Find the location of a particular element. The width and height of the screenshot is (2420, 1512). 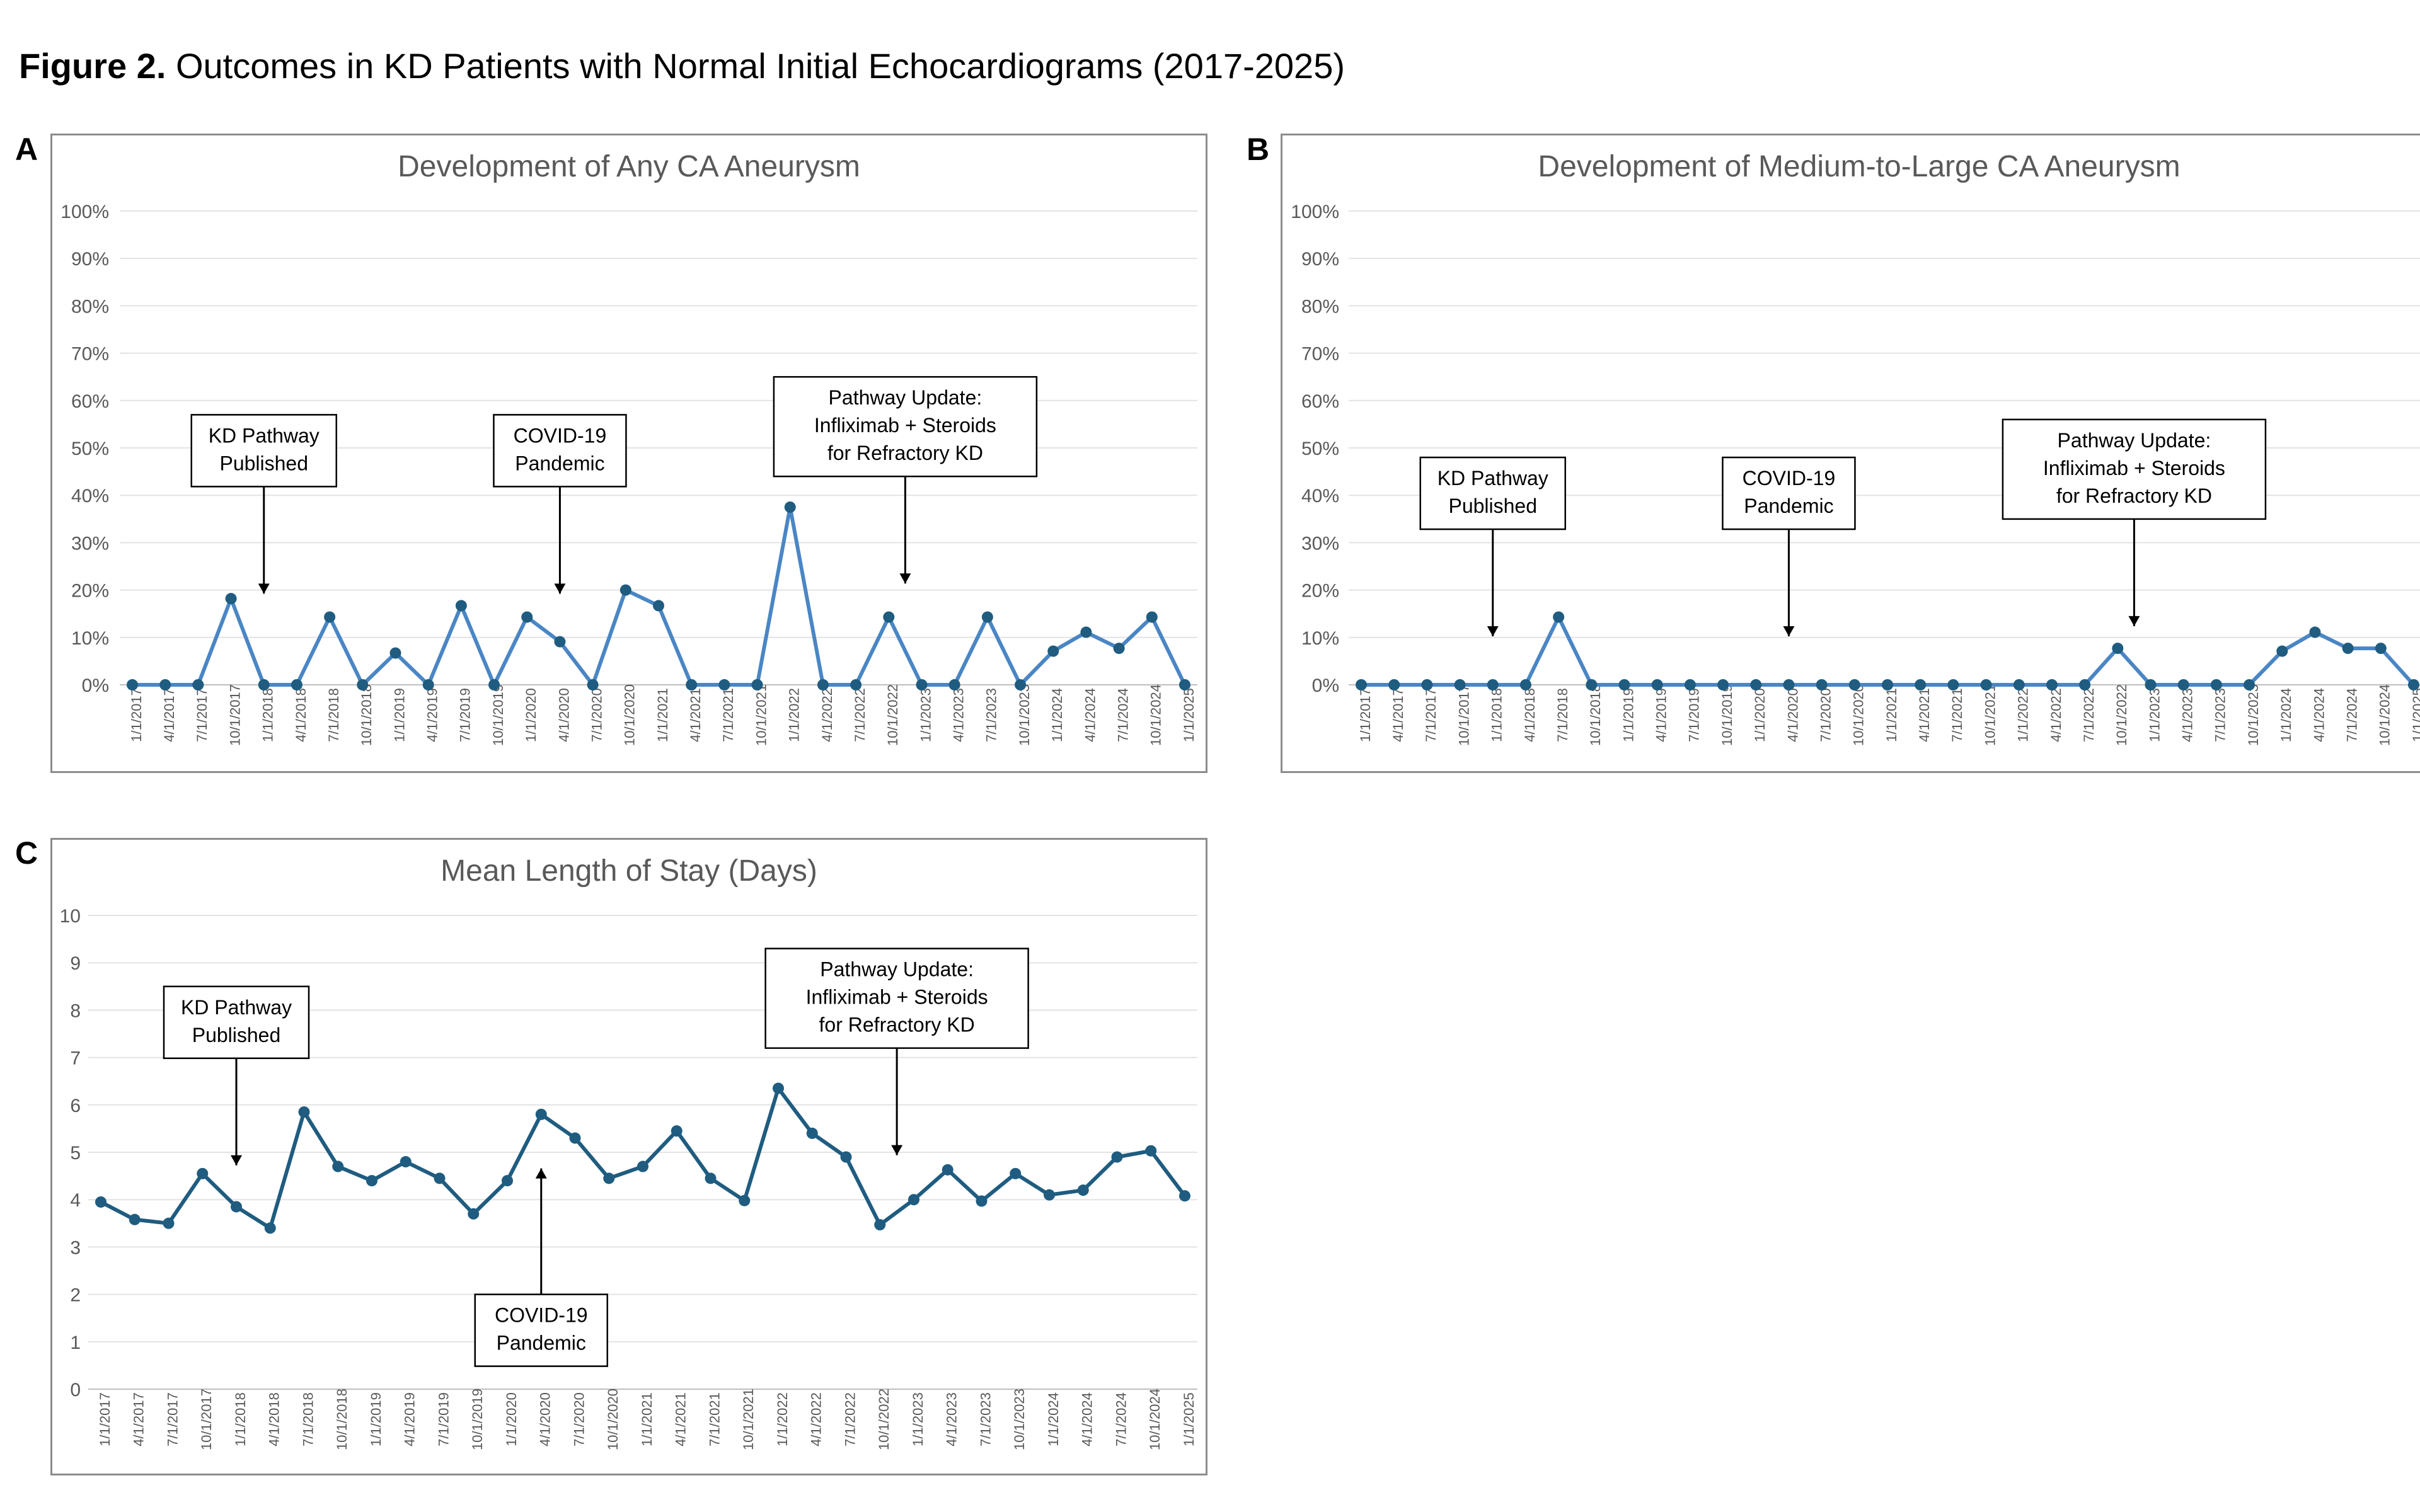

x-tick-label: 1/1/2022 is located at coordinates (794, 715).